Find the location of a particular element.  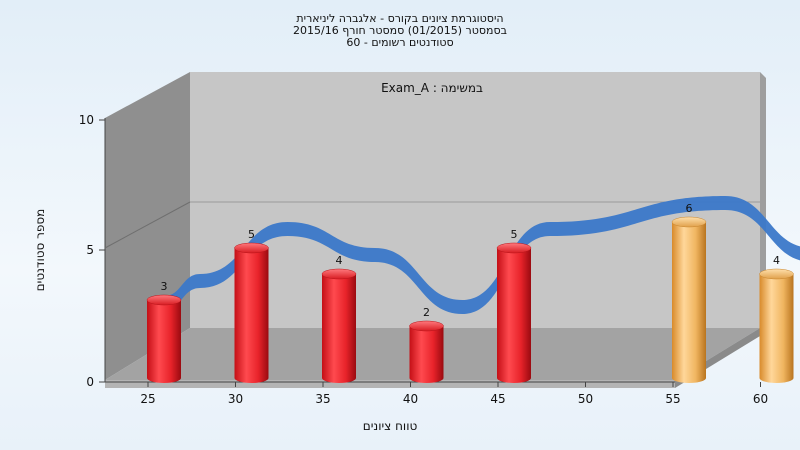

y-tick-label: 0 is located at coordinates (90, 382).